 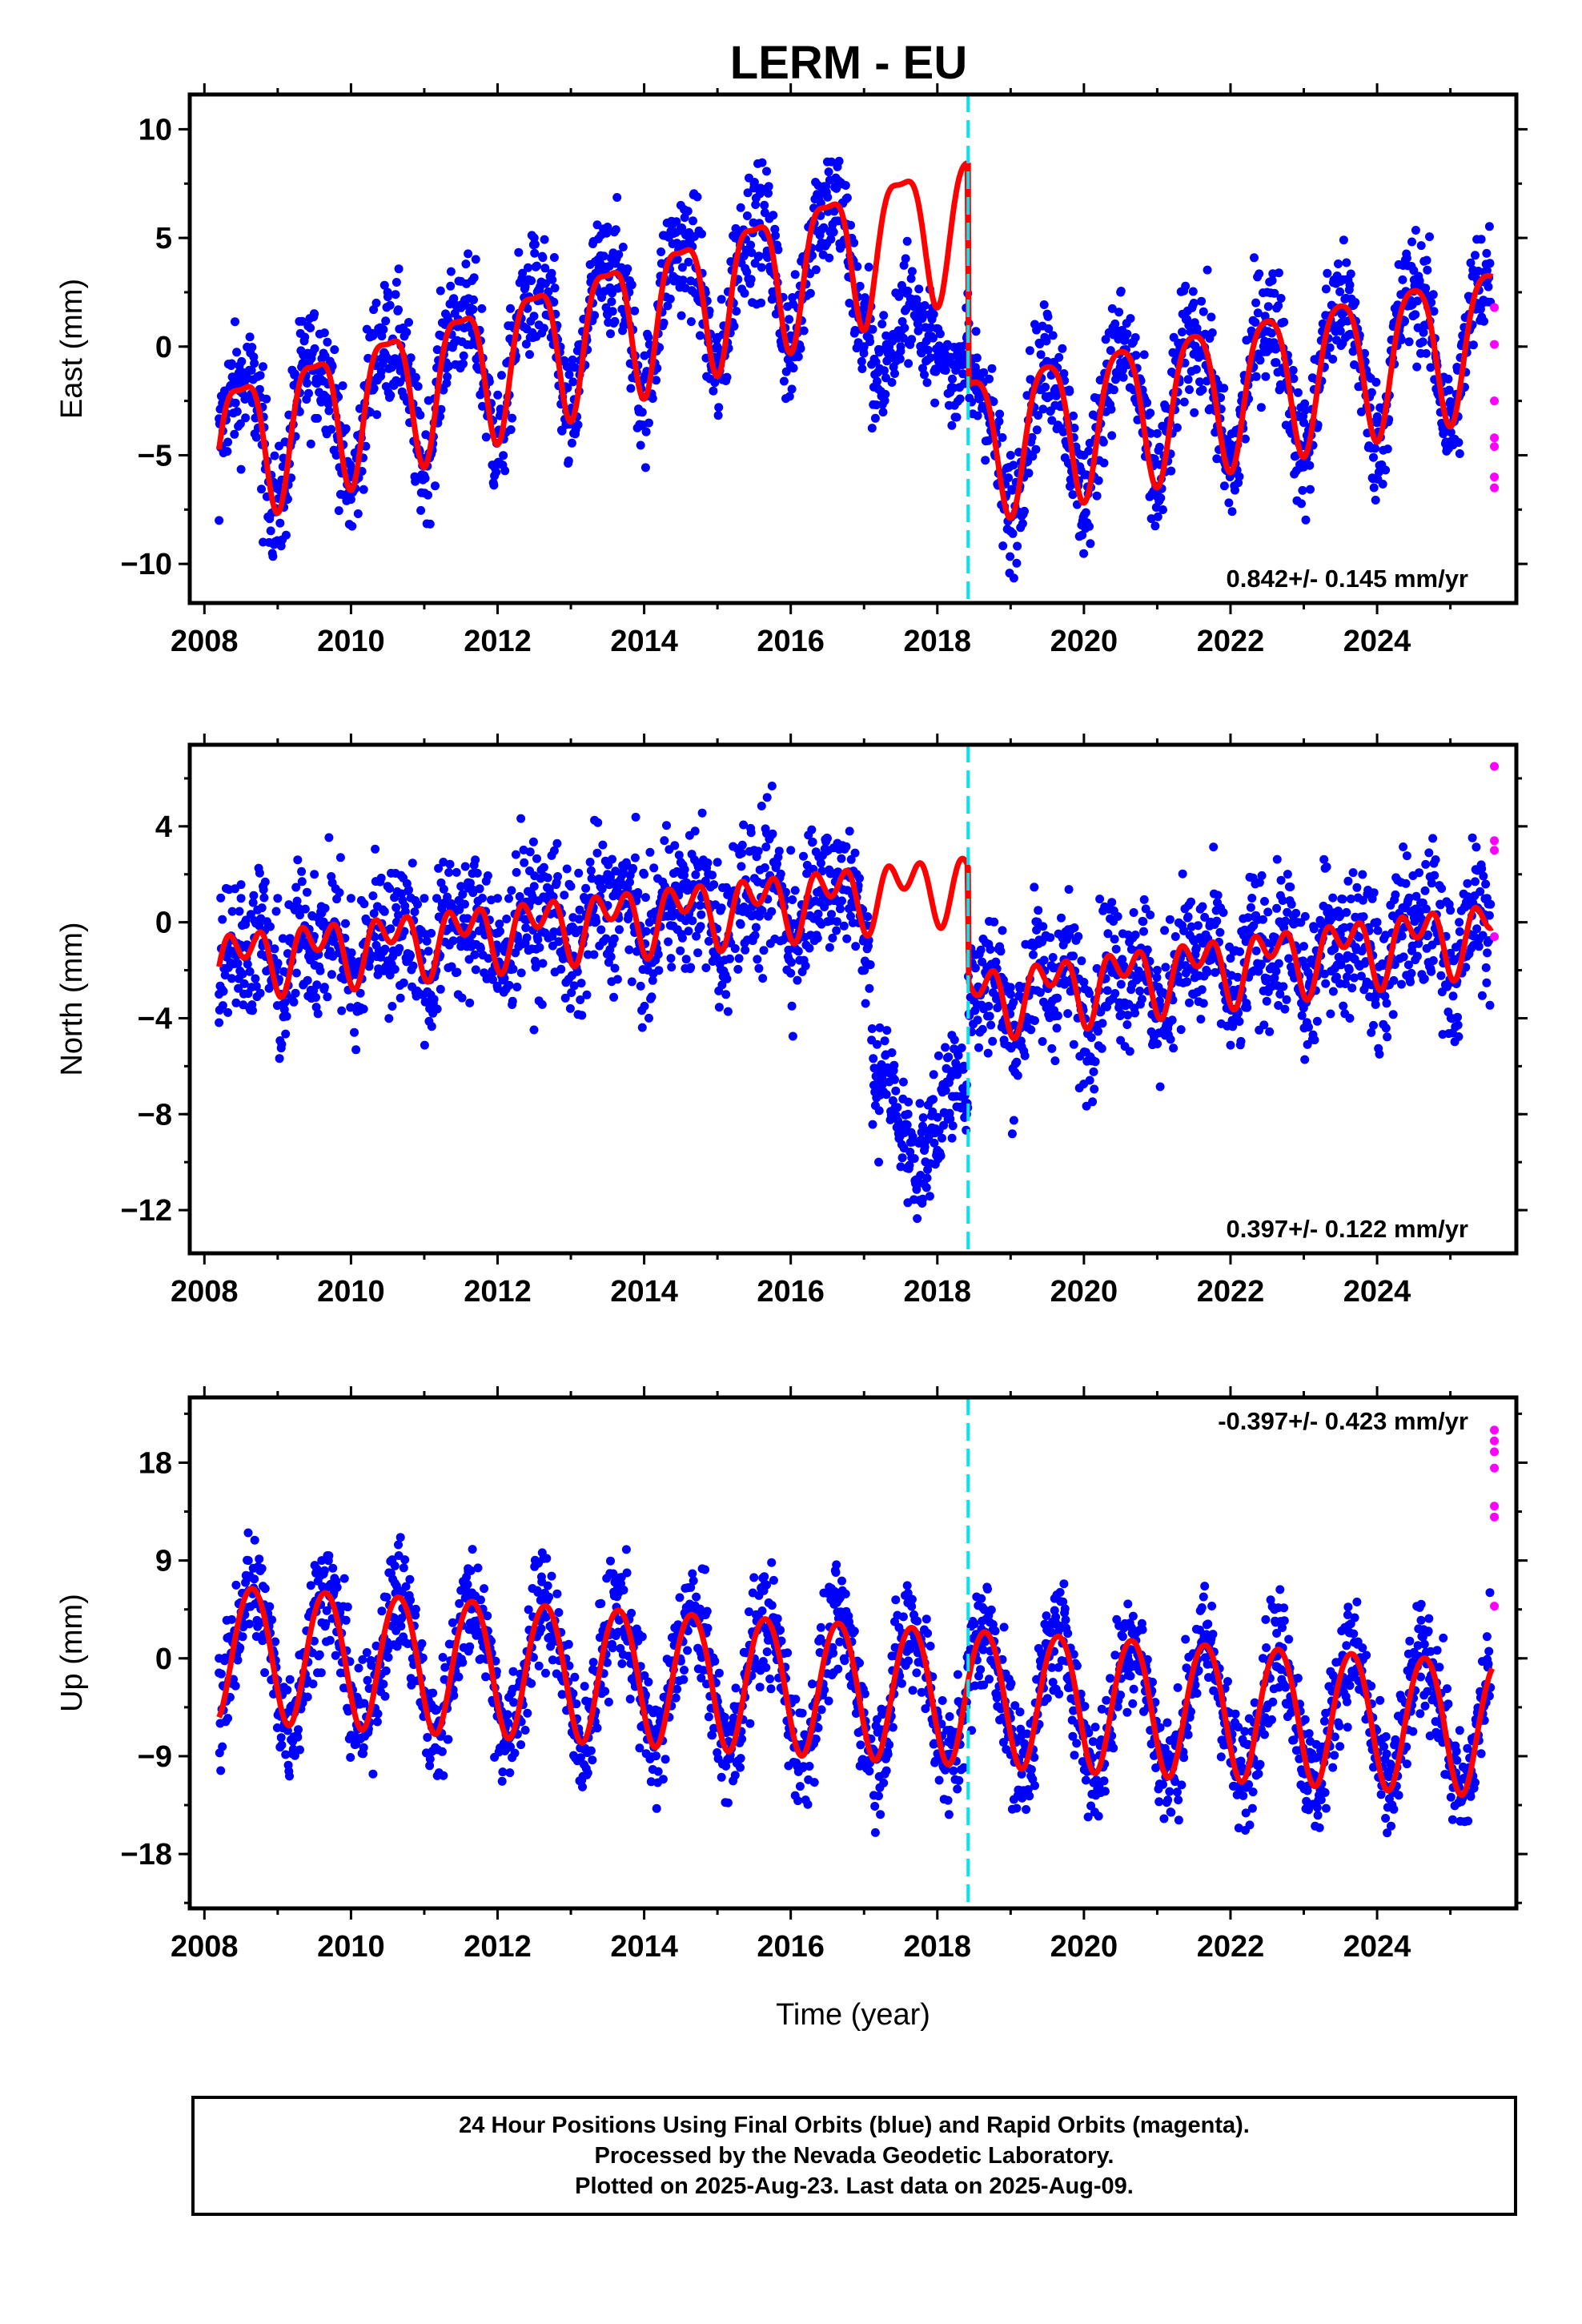 What do you see at coordinates (791, 1292) in the screenshot?
I see `x-tick-label: 2016` at bounding box center [791, 1292].